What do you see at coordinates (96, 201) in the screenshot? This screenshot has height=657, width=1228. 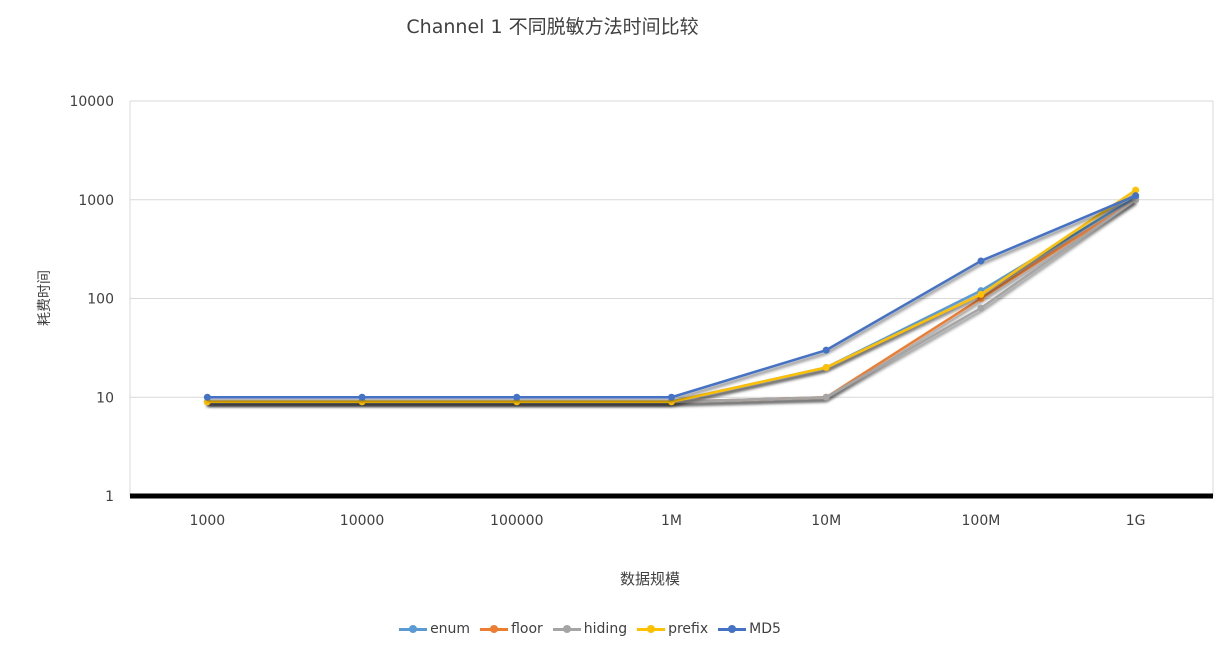 I see `y-tick-label: 1000` at bounding box center [96, 201].